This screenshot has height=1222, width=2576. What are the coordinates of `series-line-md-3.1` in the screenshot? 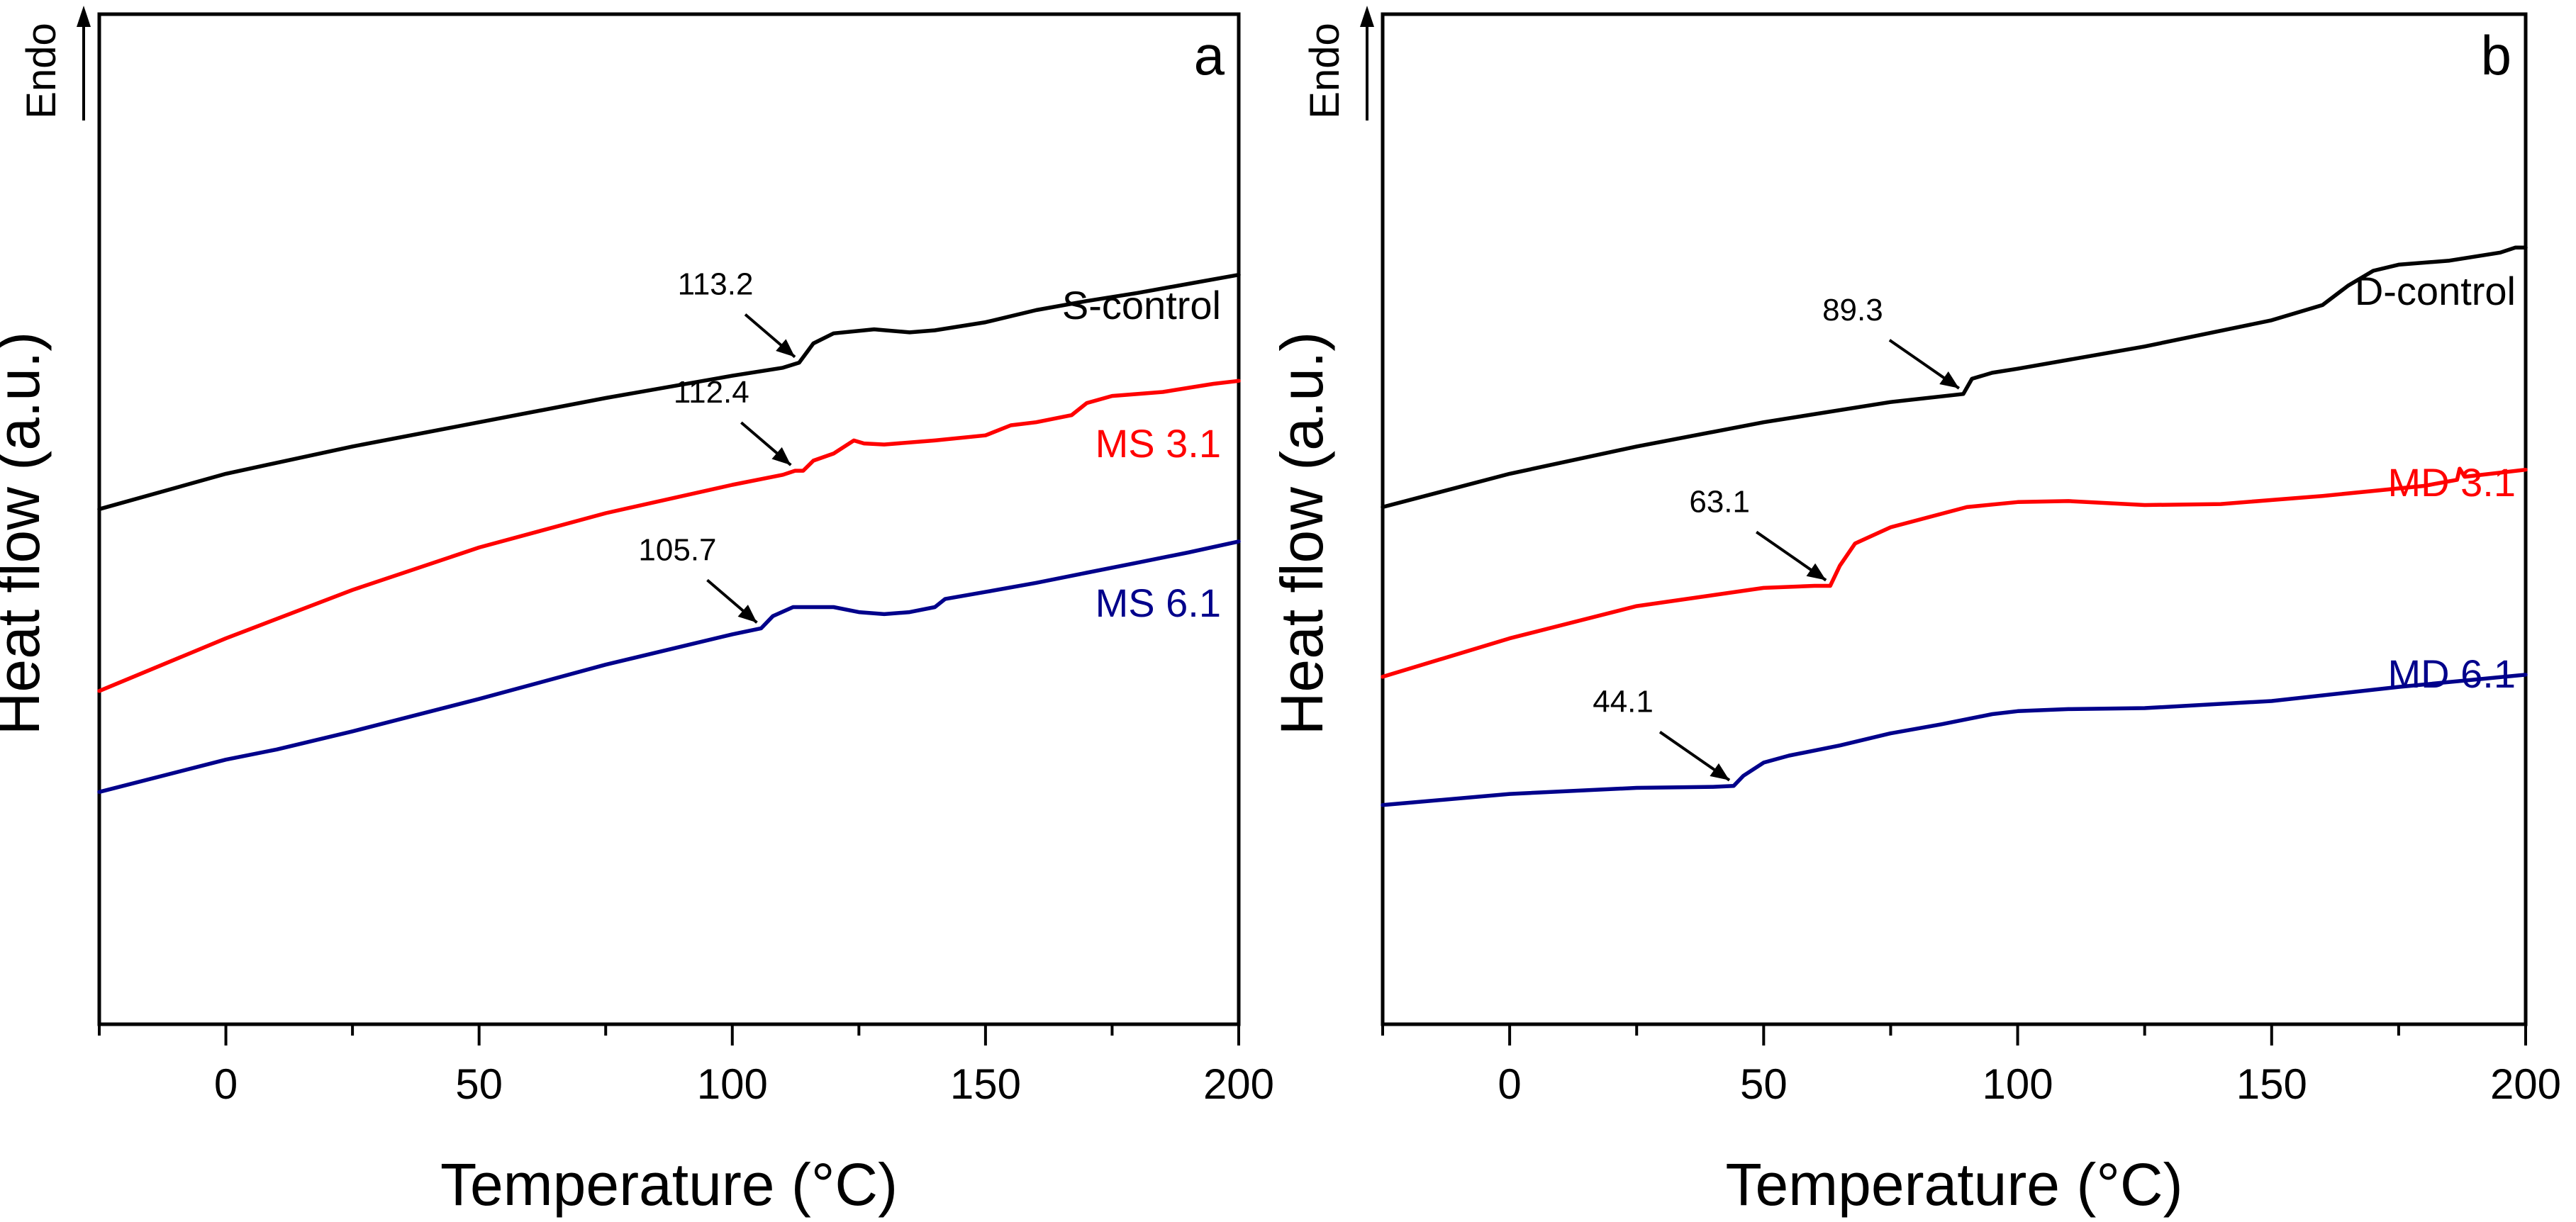 It's located at (1954, 572).